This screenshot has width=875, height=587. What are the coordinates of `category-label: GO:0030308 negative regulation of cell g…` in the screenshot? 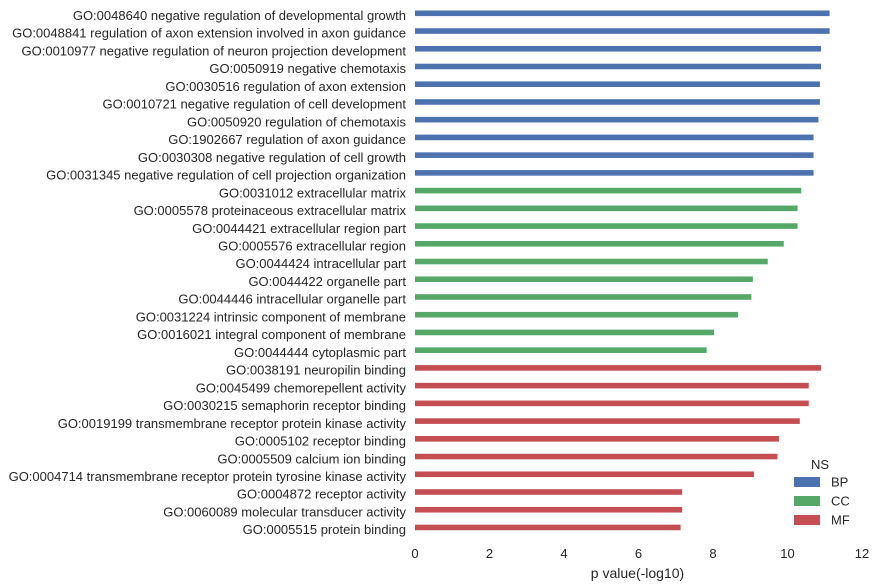 It's located at (272, 157).